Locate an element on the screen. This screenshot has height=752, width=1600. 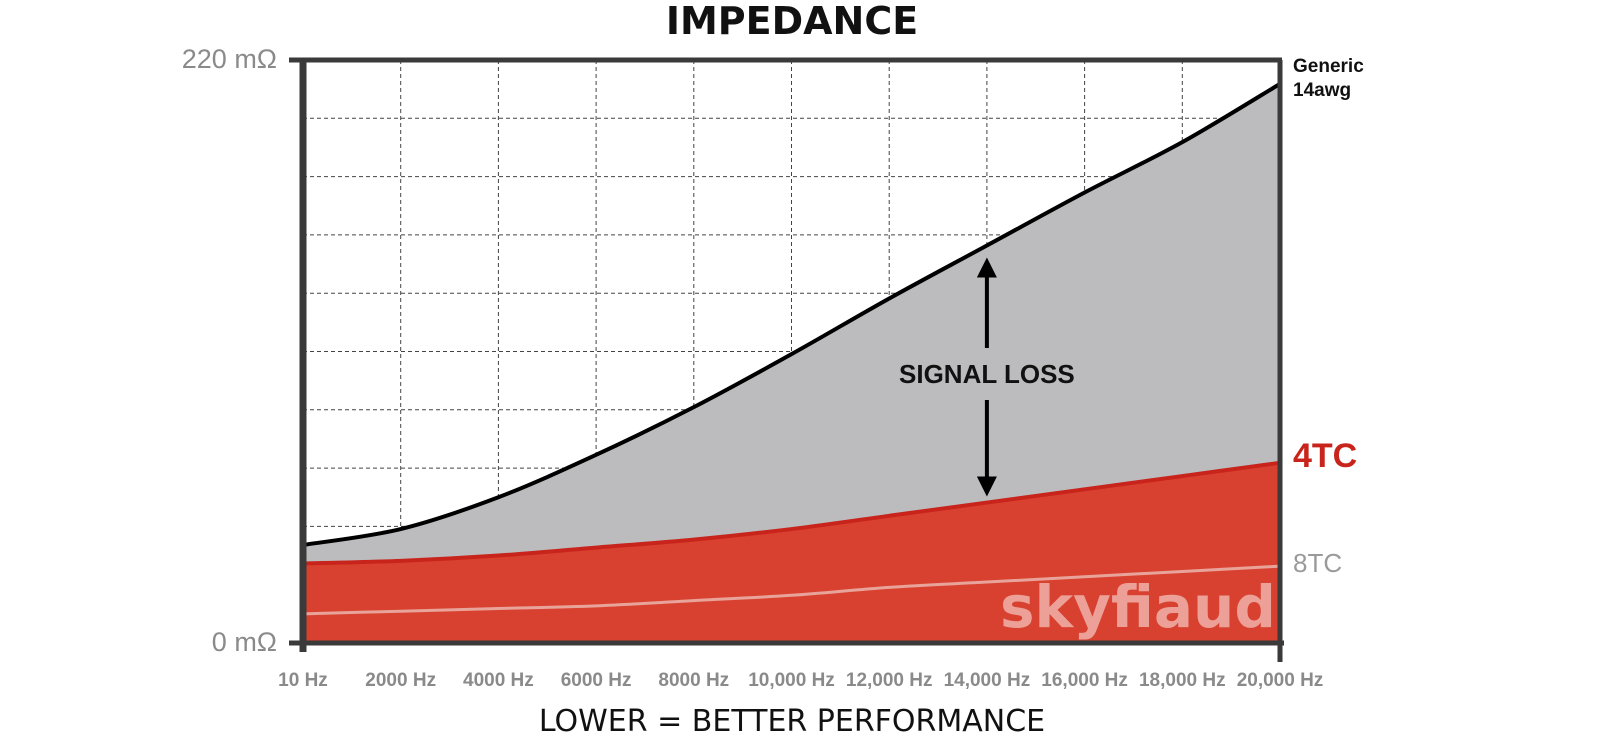
series-label-8tc: 8TC is located at coordinates (1317, 563).